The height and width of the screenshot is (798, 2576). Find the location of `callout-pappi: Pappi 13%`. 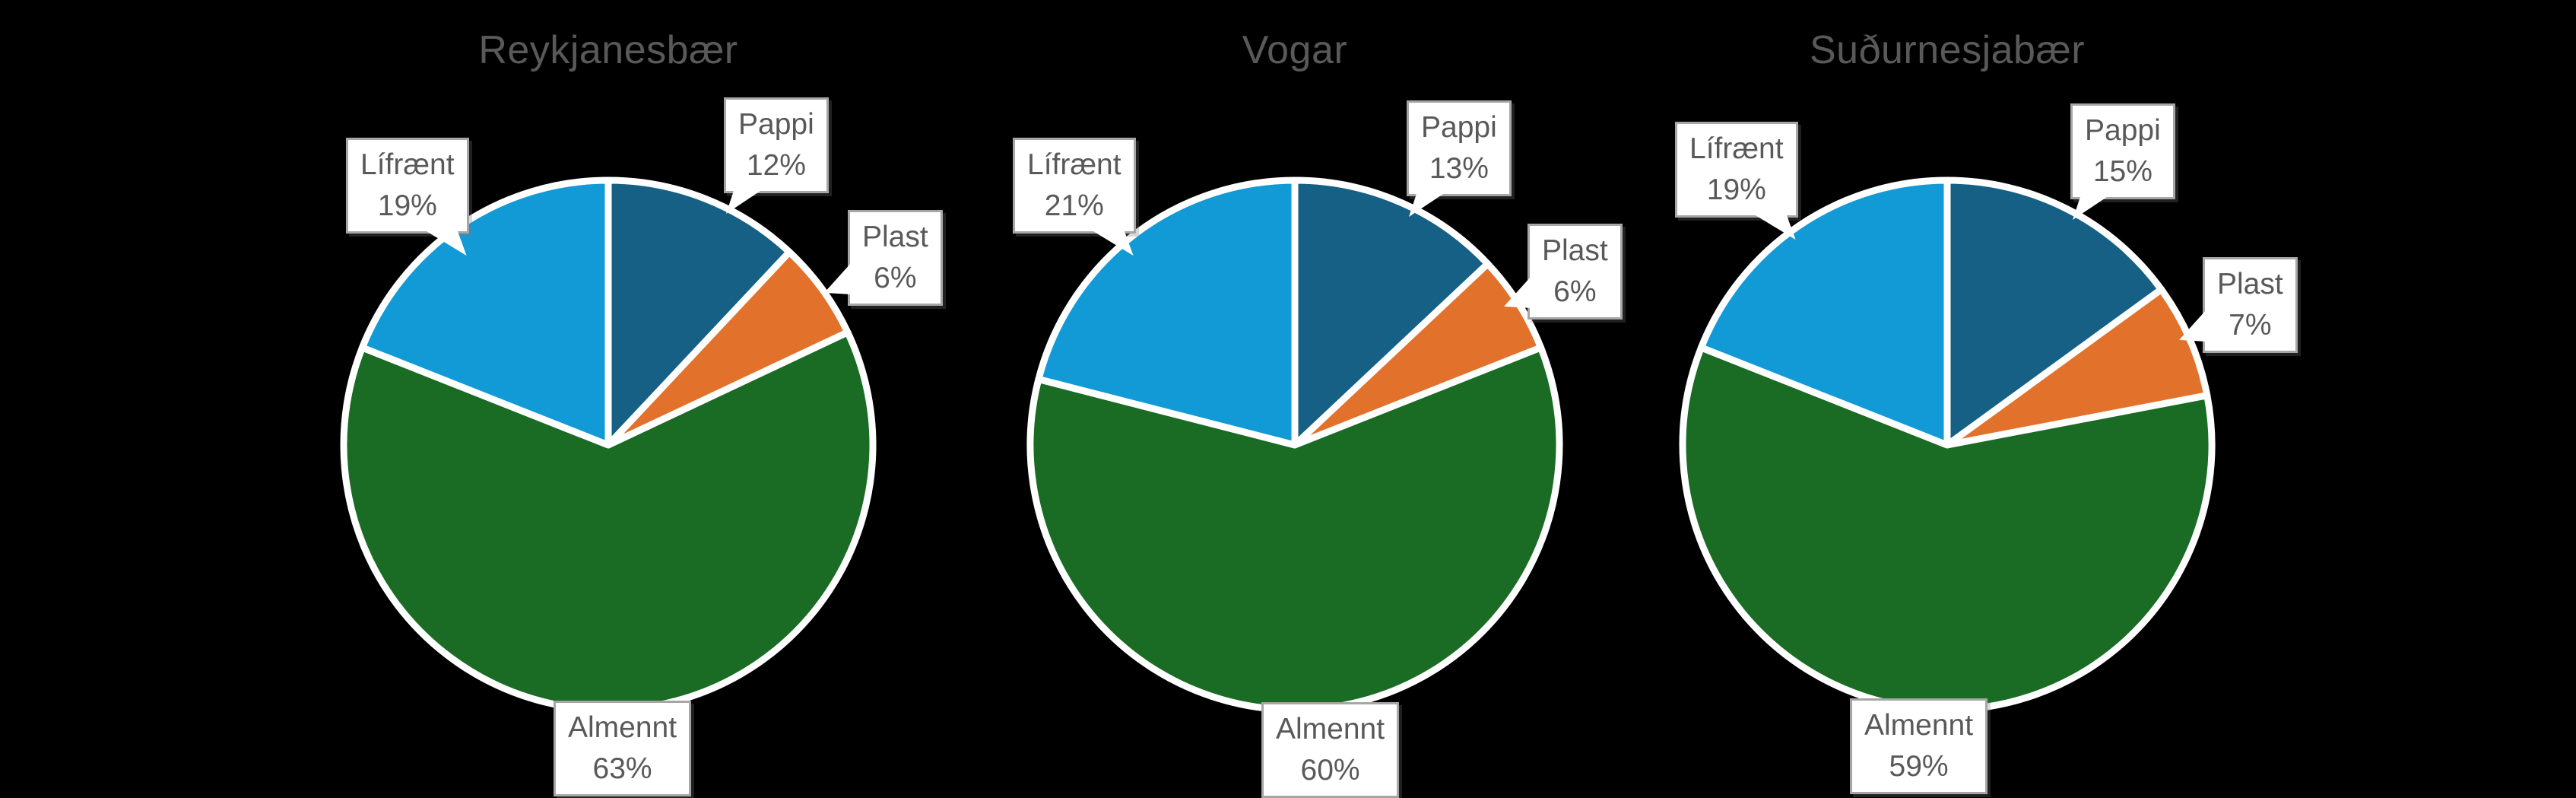

callout-pappi: Pappi 13% is located at coordinates (1459, 158).